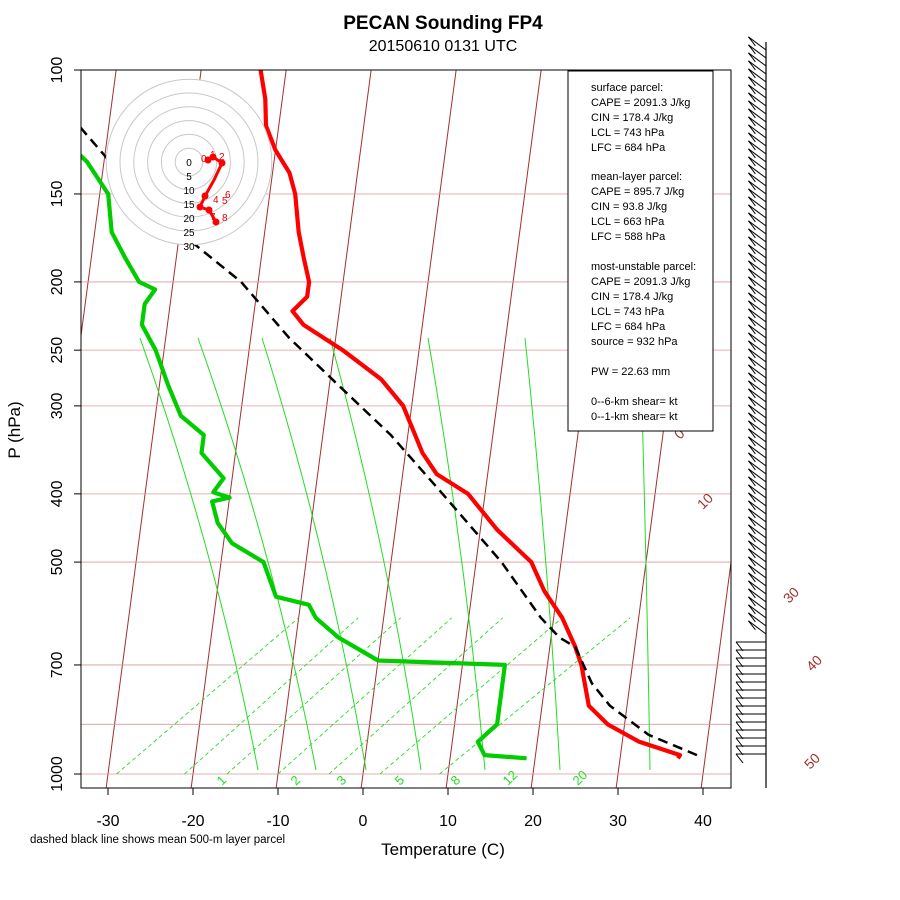 This screenshot has height=900, width=900. Describe the element at coordinates (814, 663) in the screenshot. I see `isotherm-label: 40` at that location.